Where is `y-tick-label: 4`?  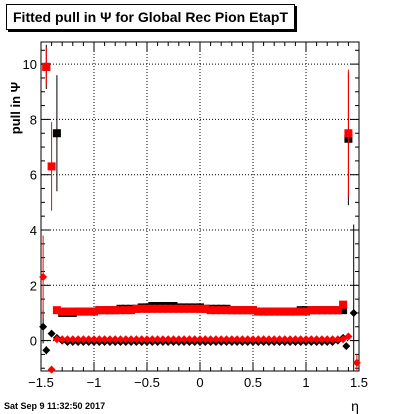 y-tick-label: 4 is located at coordinates (33, 230).